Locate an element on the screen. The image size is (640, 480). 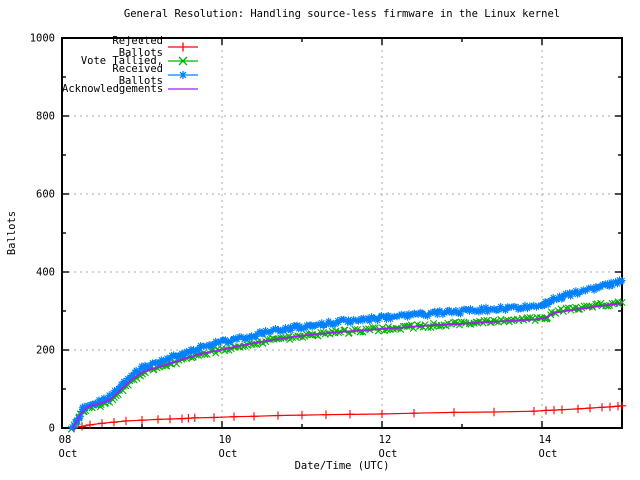
y-tick-label: 400 is located at coordinates (45, 273).